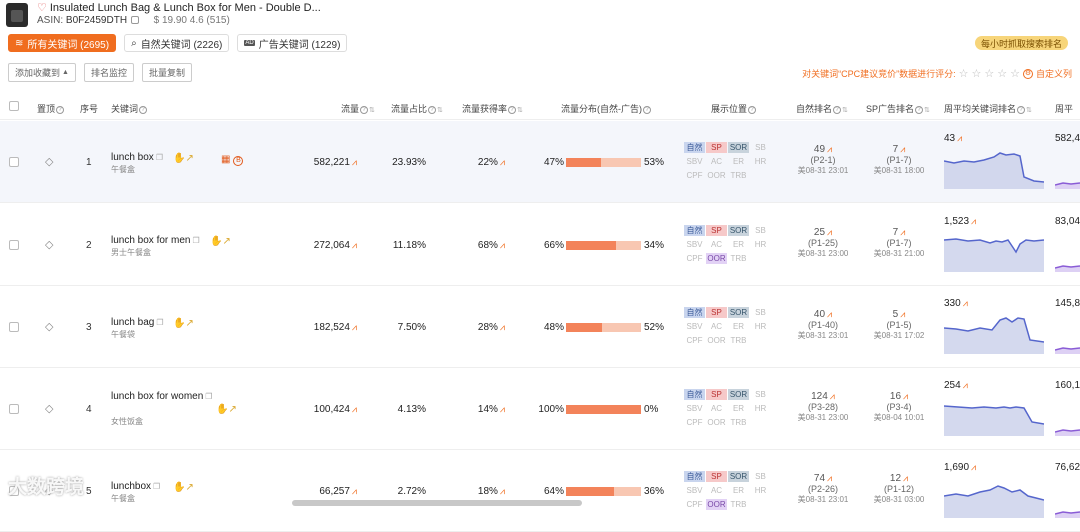 This screenshot has width=1080, height=532. Describe the element at coordinates (358, 109) in the screenshot. I see `col-traffic: 流量? ⇅` at that location.